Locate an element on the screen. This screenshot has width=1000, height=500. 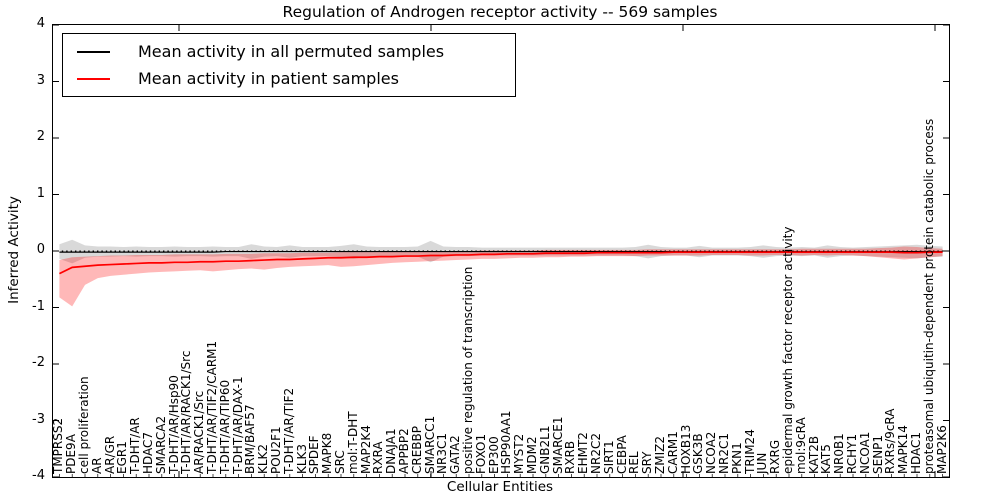
x-tick-label: REL is located at coordinates (634, 462).